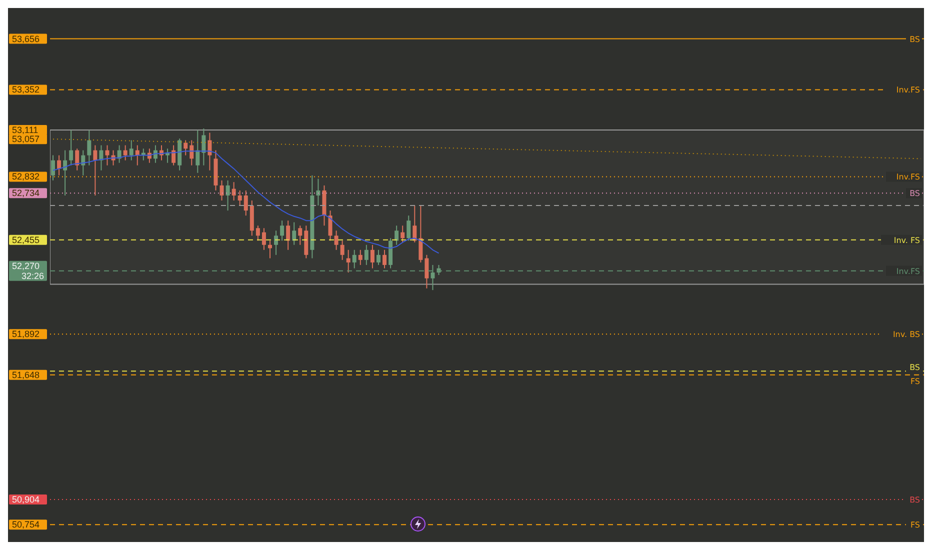 This screenshot has width=932, height=550. I want to click on ref-line-label: Inv. BS, so click(906, 335).